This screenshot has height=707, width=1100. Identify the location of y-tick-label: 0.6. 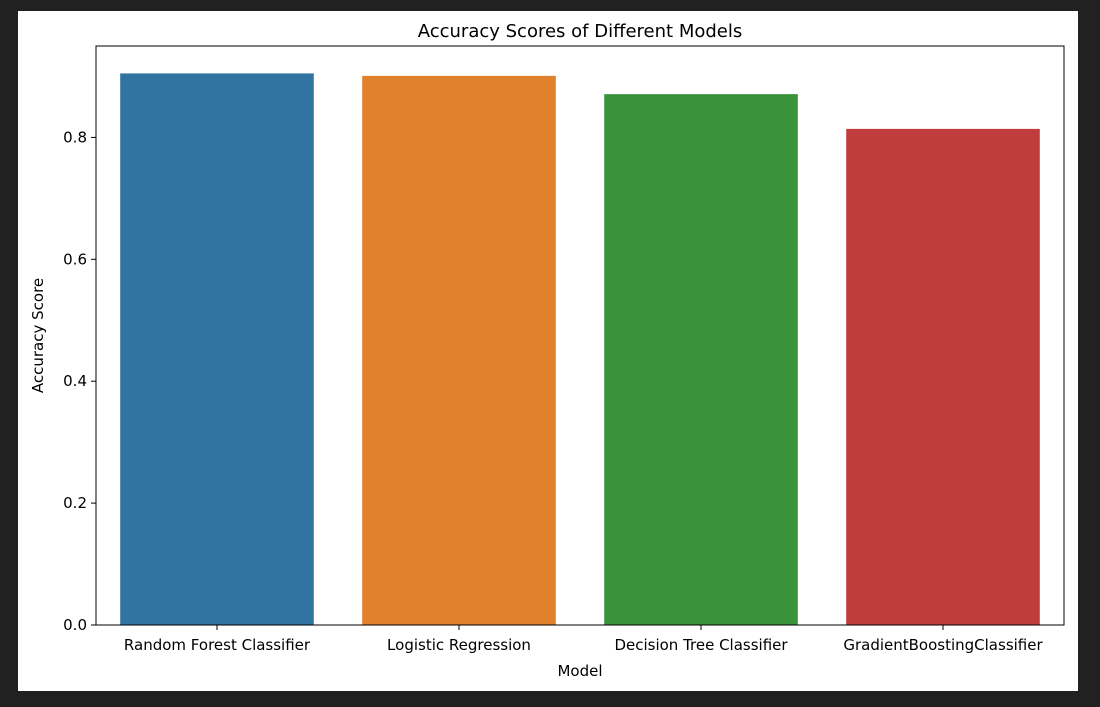
(75, 259).